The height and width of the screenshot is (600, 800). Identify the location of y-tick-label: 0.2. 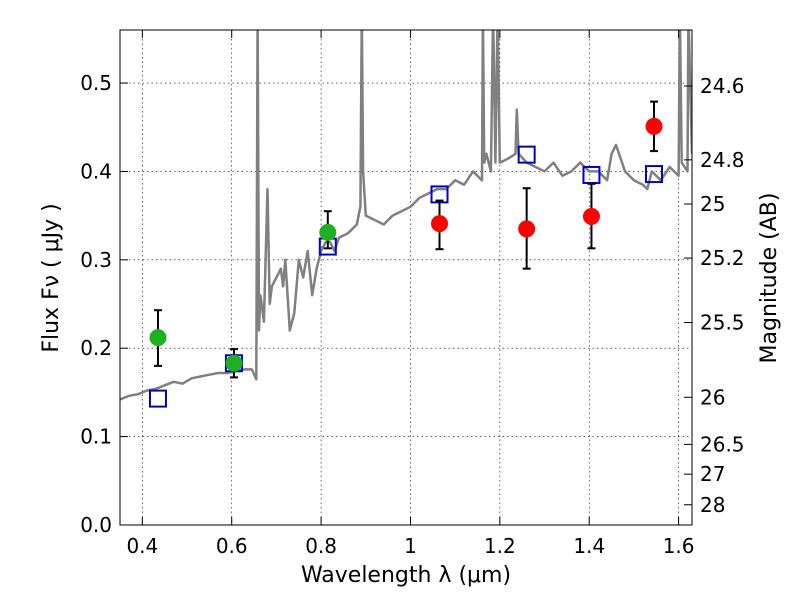
(96, 348).